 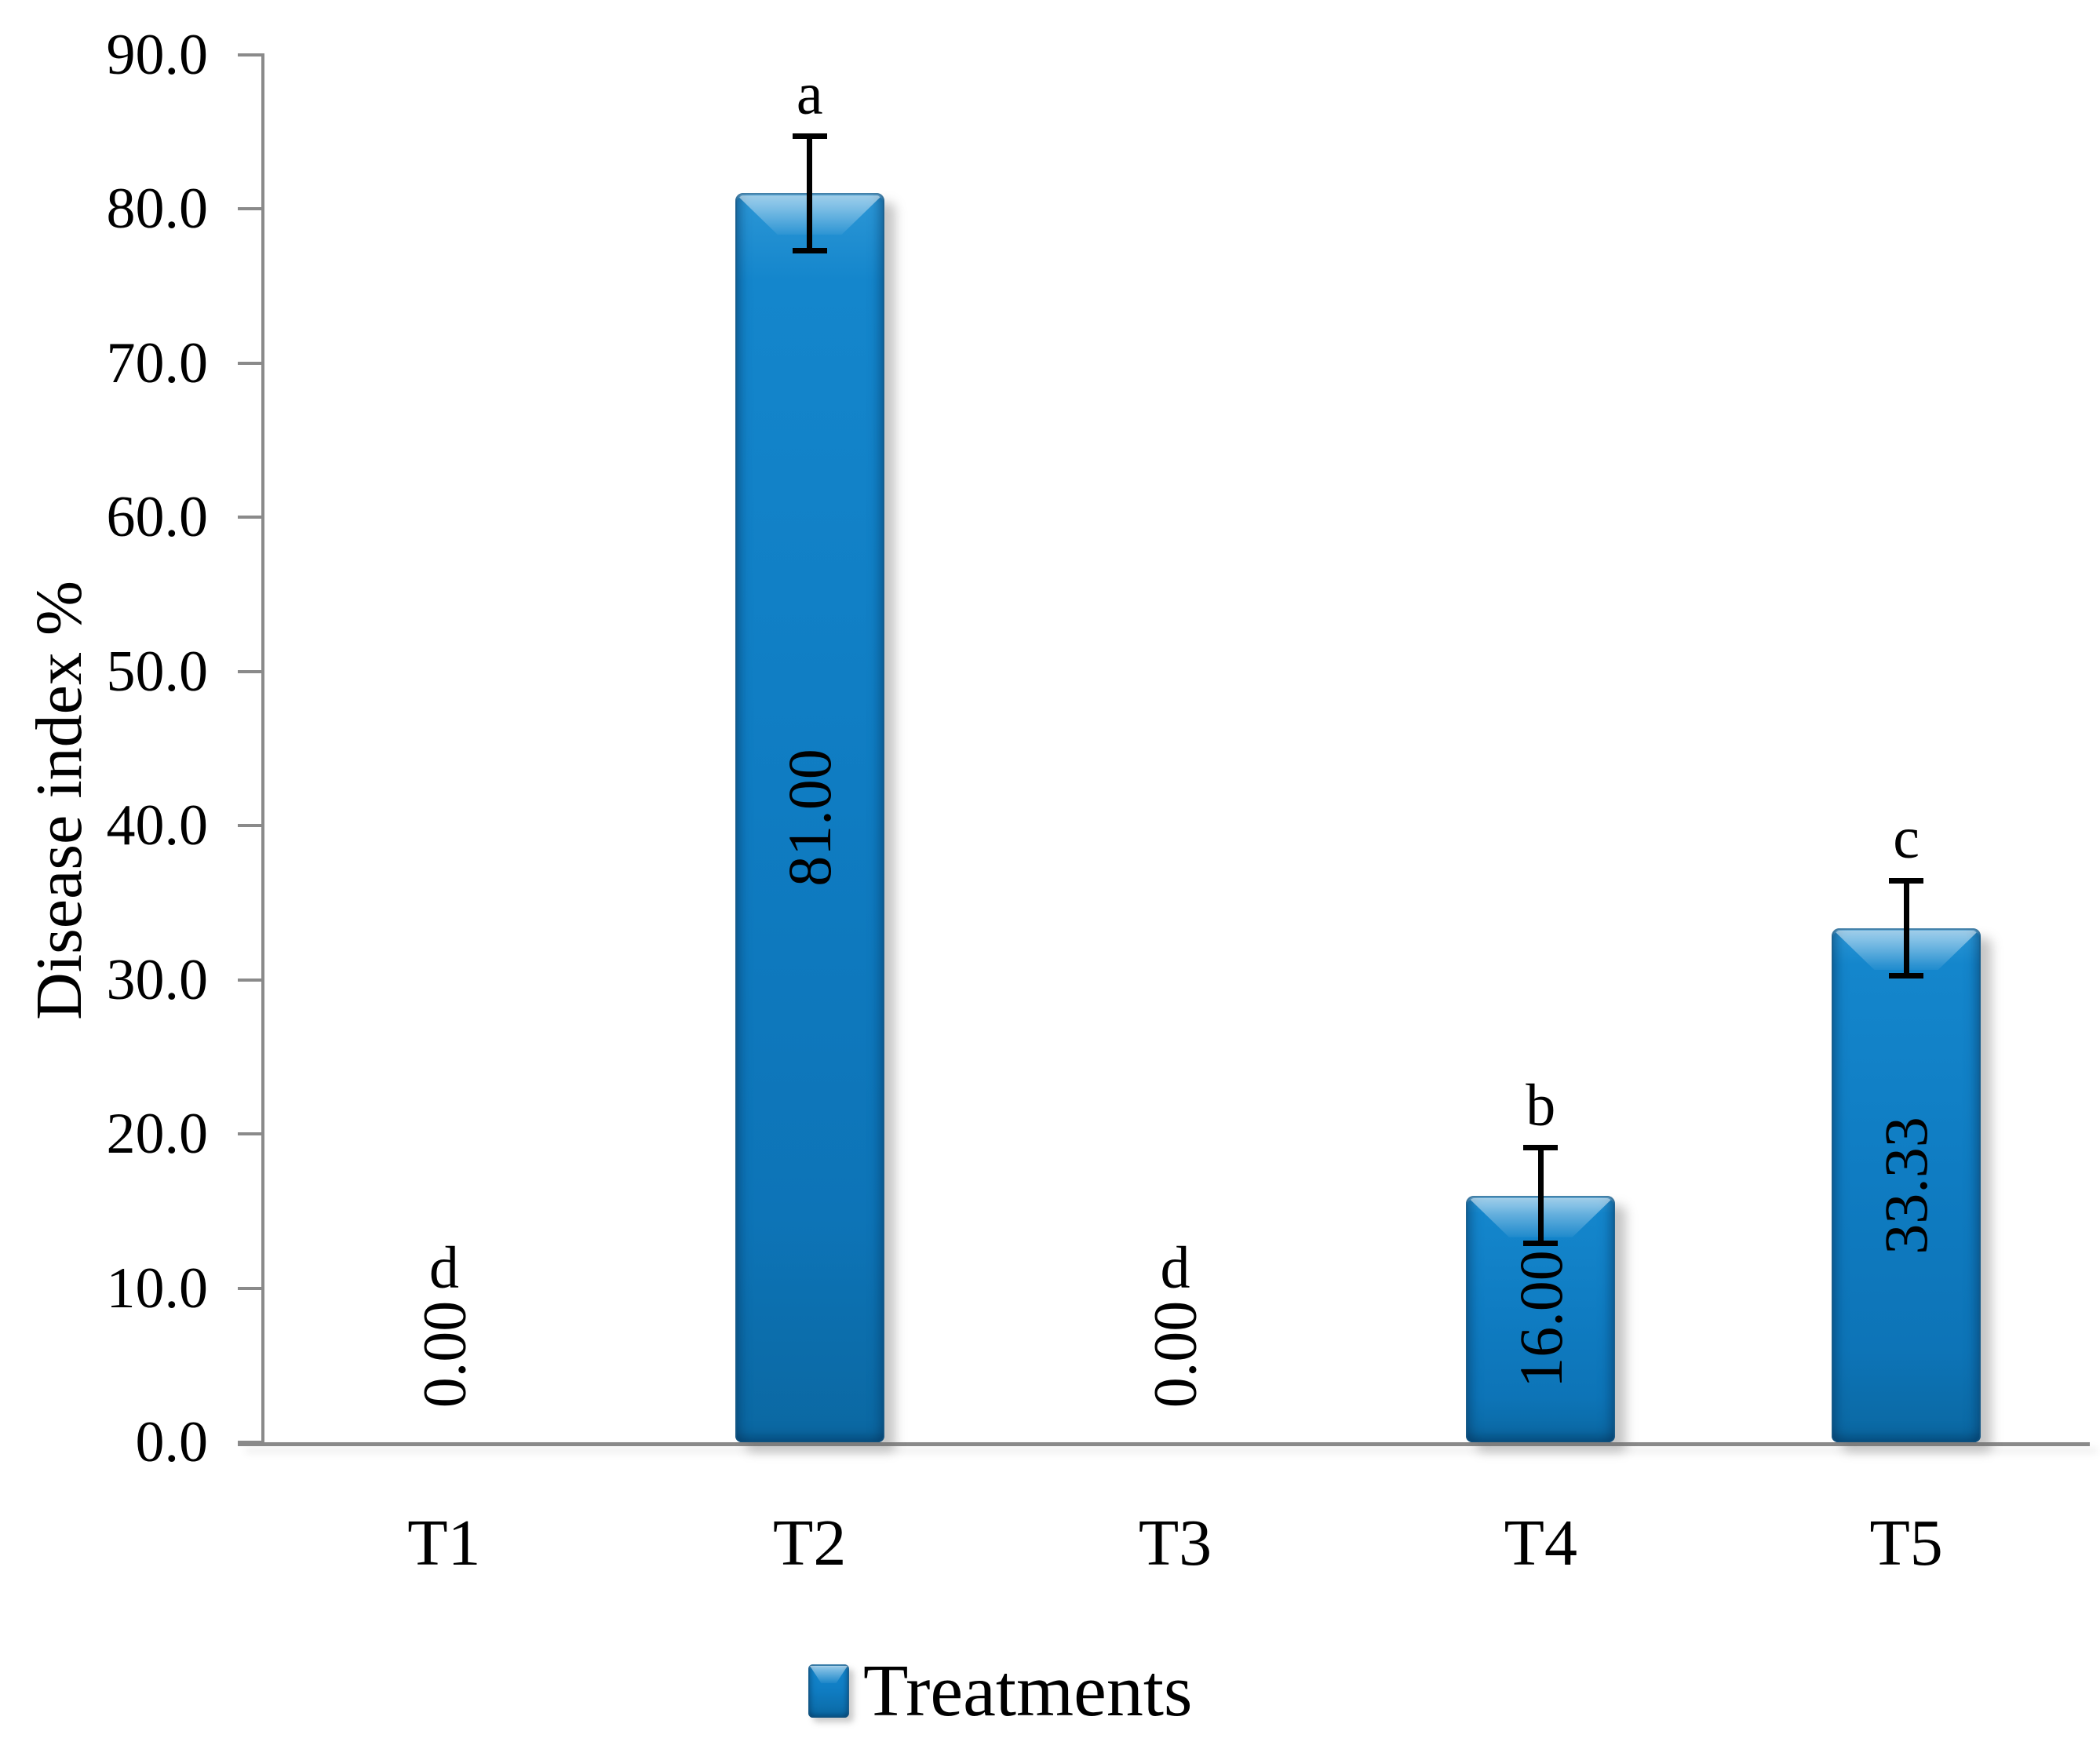 I want to click on error-bar-T5, so click(x=1906, y=928).